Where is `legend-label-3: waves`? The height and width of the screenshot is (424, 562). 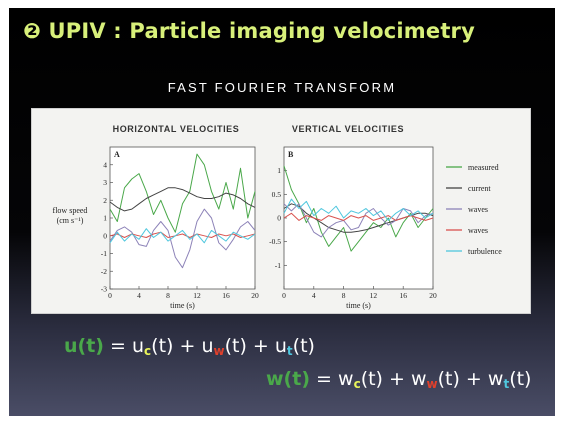 legend-label-3: waves is located at coordinates (478, 230).